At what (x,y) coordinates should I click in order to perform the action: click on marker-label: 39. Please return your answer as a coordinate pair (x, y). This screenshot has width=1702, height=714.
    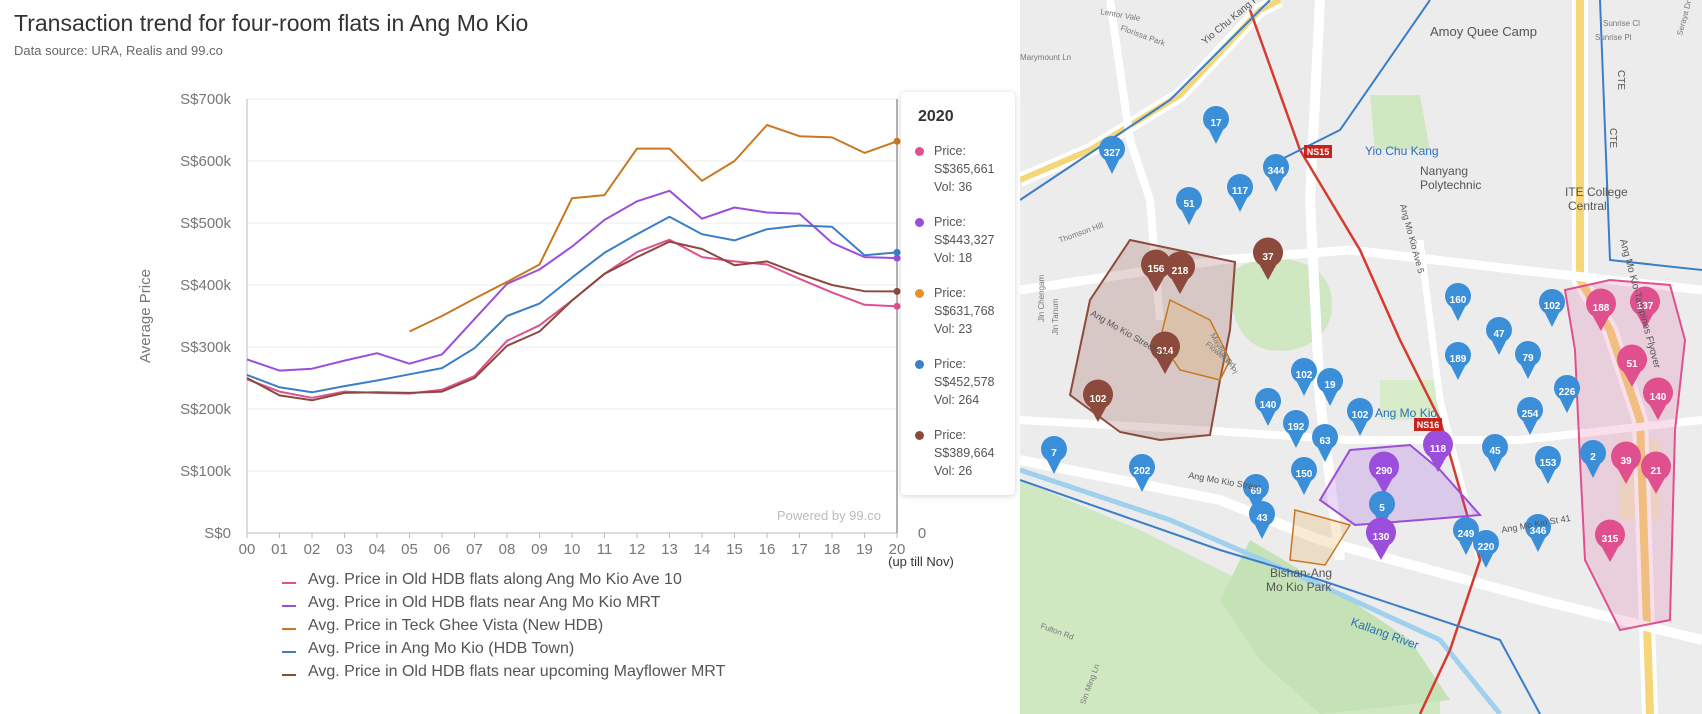
    Looking at the image, I should click on (1626, 461).